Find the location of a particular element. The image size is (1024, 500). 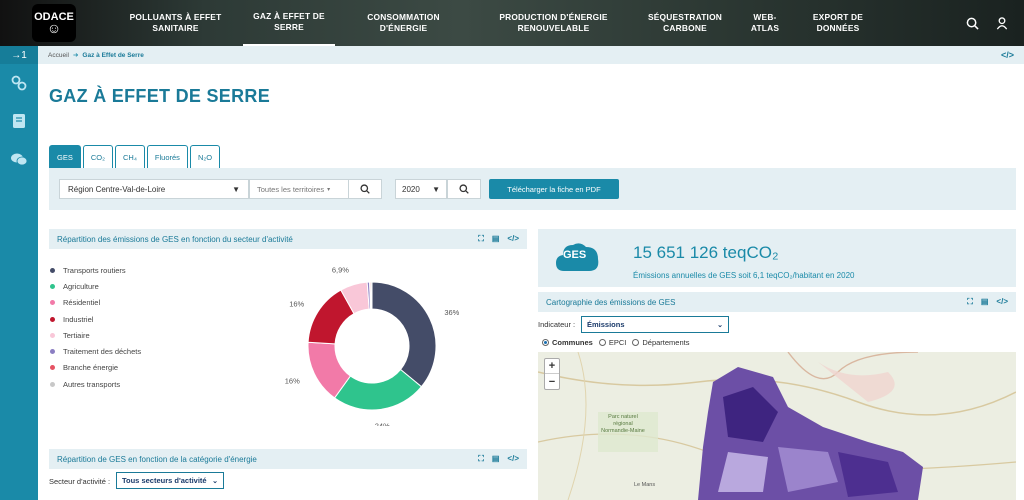

zoom-in-button: + is located at coordinates (552, 366).